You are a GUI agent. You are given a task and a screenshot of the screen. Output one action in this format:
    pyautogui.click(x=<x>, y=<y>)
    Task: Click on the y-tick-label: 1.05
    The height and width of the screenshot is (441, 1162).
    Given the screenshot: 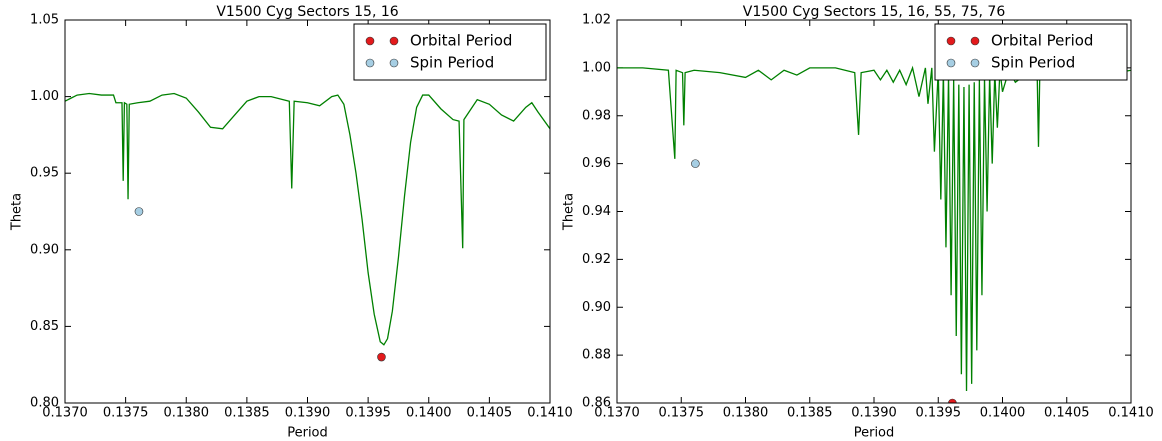 What is the action you would take?
    pyautogui.click(x=44, y=20)
    